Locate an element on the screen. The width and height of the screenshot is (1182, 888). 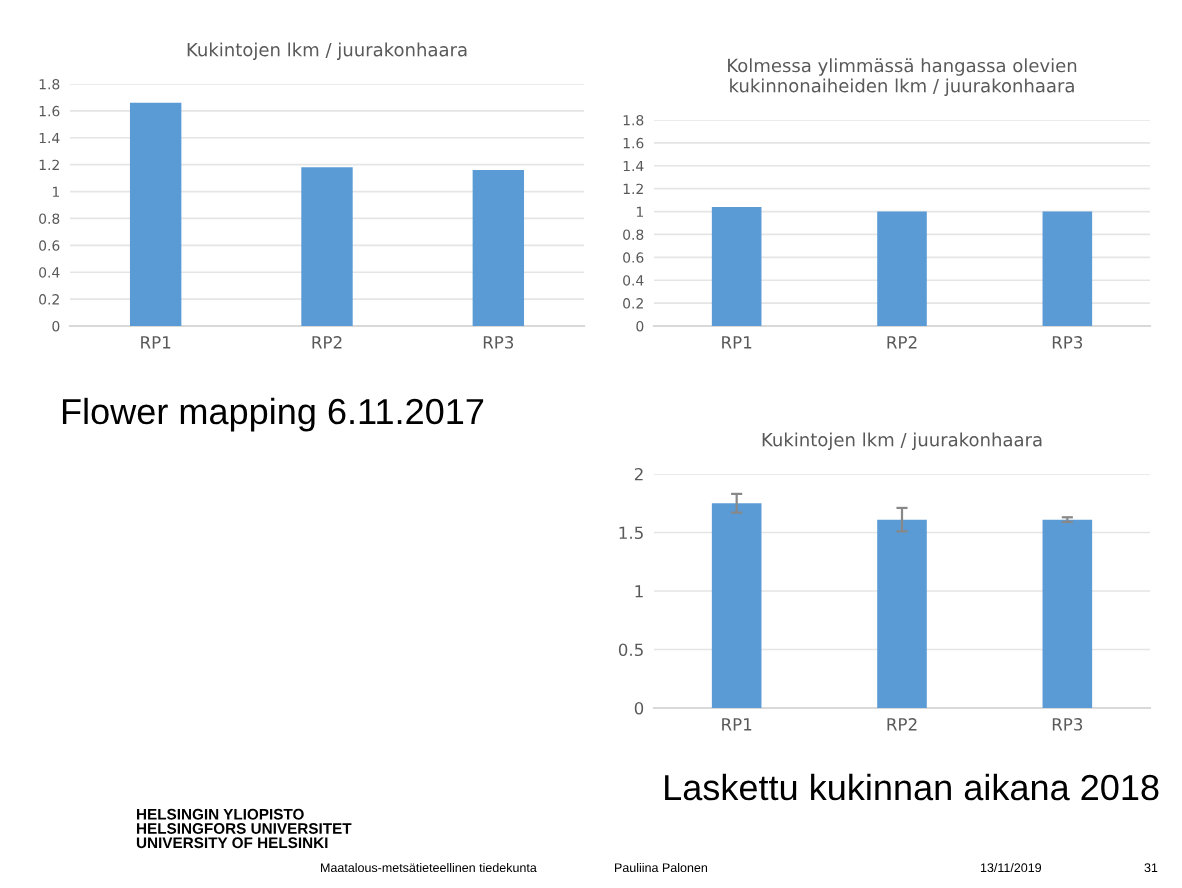
y-tick-label: 2 is located at coordinates (638, 474).